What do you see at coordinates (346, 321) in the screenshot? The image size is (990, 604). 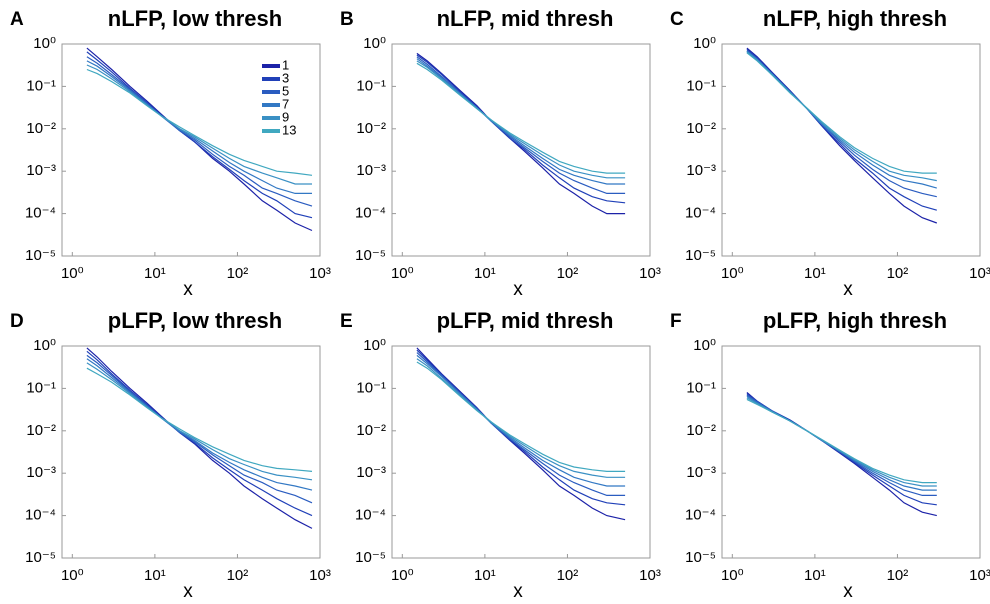 I see `panel-label: E` at bounding box center [346, 321].